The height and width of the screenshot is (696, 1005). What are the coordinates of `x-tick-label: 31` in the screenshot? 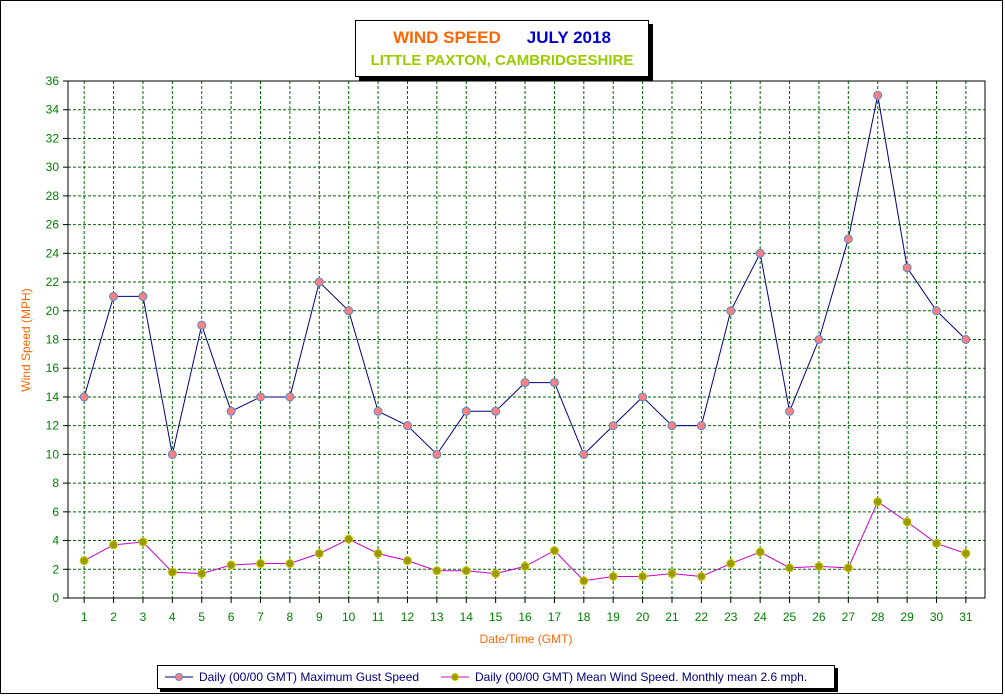 It's located at (966, 617).